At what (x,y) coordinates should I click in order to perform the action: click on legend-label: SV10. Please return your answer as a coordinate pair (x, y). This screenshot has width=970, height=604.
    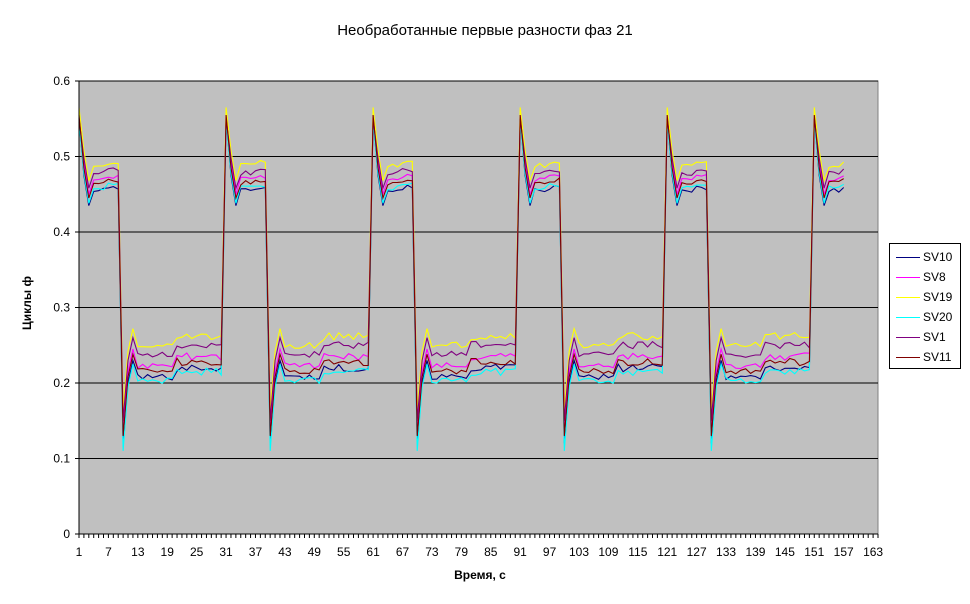
    Looking at the image, I should click on (938, 257).